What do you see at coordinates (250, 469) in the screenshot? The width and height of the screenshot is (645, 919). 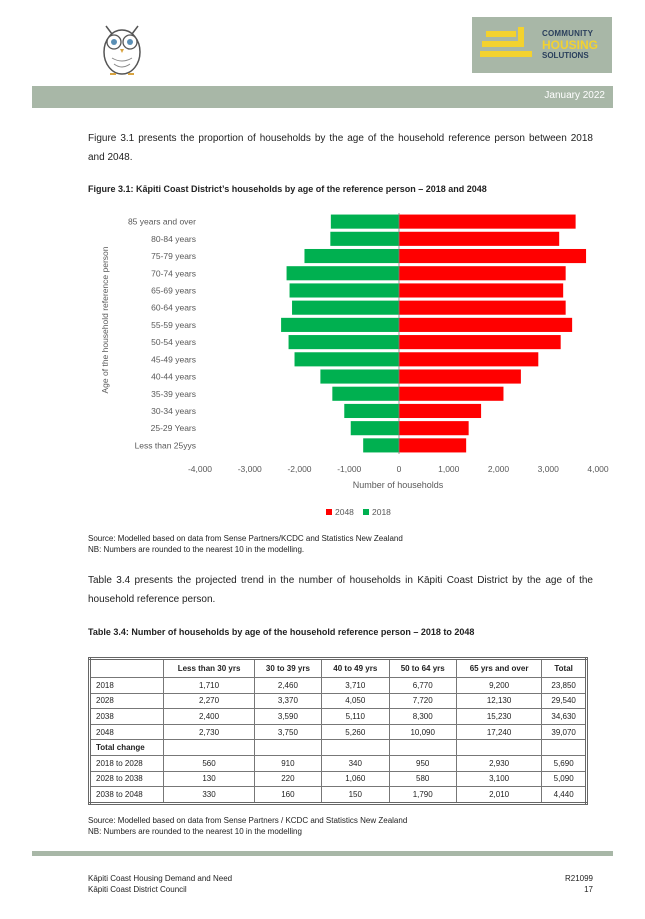 I see `x-tick-label: -3,000` at bounding box center [250, 469].